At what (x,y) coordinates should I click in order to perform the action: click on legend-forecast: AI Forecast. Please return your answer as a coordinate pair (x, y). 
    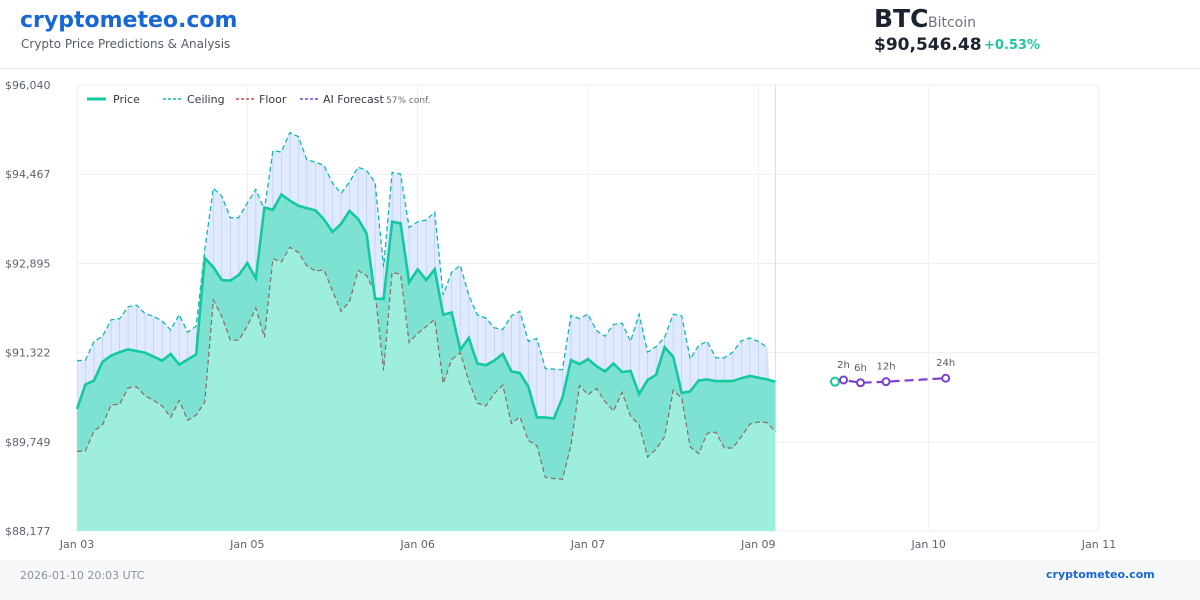
    Looking at the image, I should click on (353, 99).